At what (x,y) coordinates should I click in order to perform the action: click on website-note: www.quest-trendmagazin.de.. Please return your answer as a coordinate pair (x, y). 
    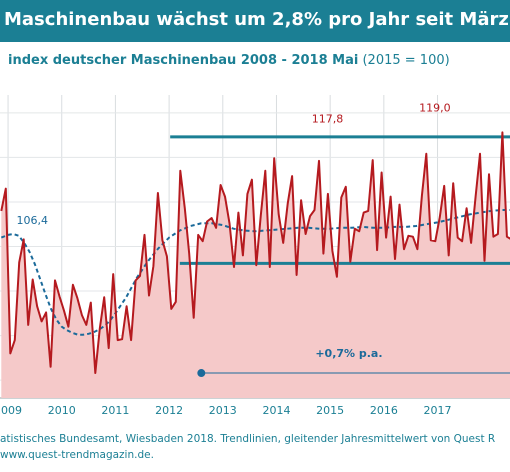
    Looking at the image, I should click on (77, 455).